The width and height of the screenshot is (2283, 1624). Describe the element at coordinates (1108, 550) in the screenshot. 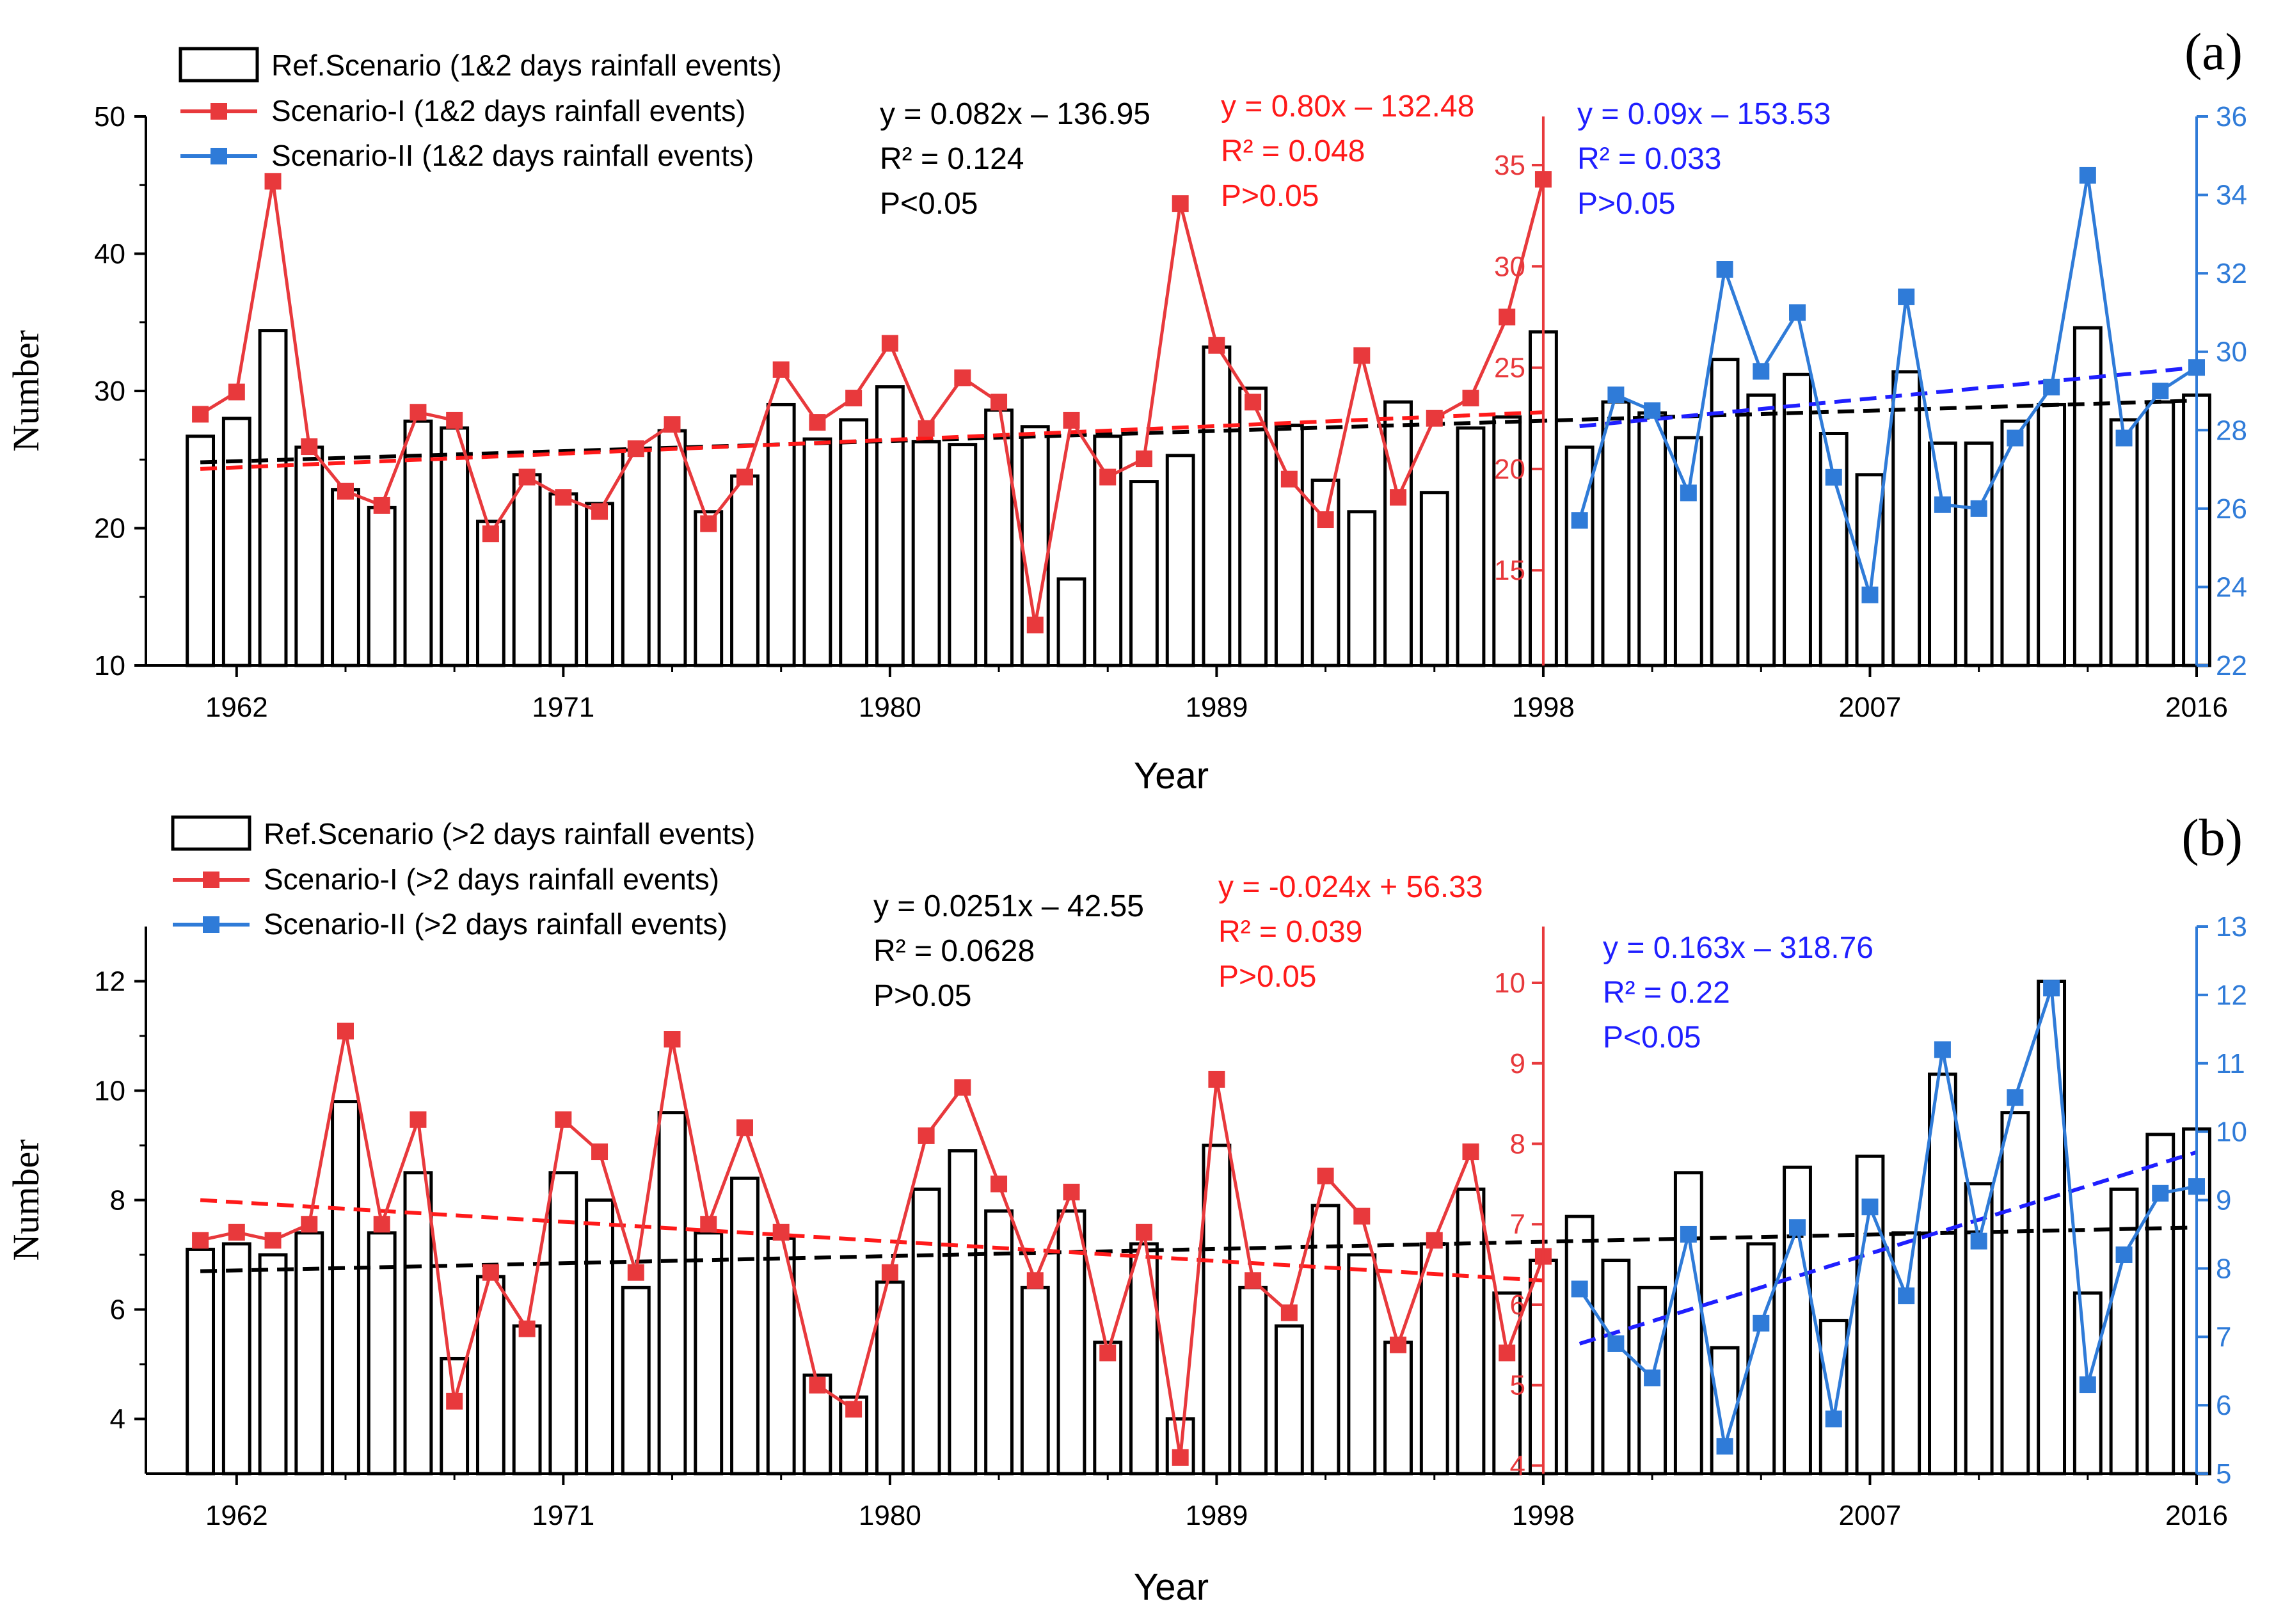

I see `ref-bar-1986` at that location.